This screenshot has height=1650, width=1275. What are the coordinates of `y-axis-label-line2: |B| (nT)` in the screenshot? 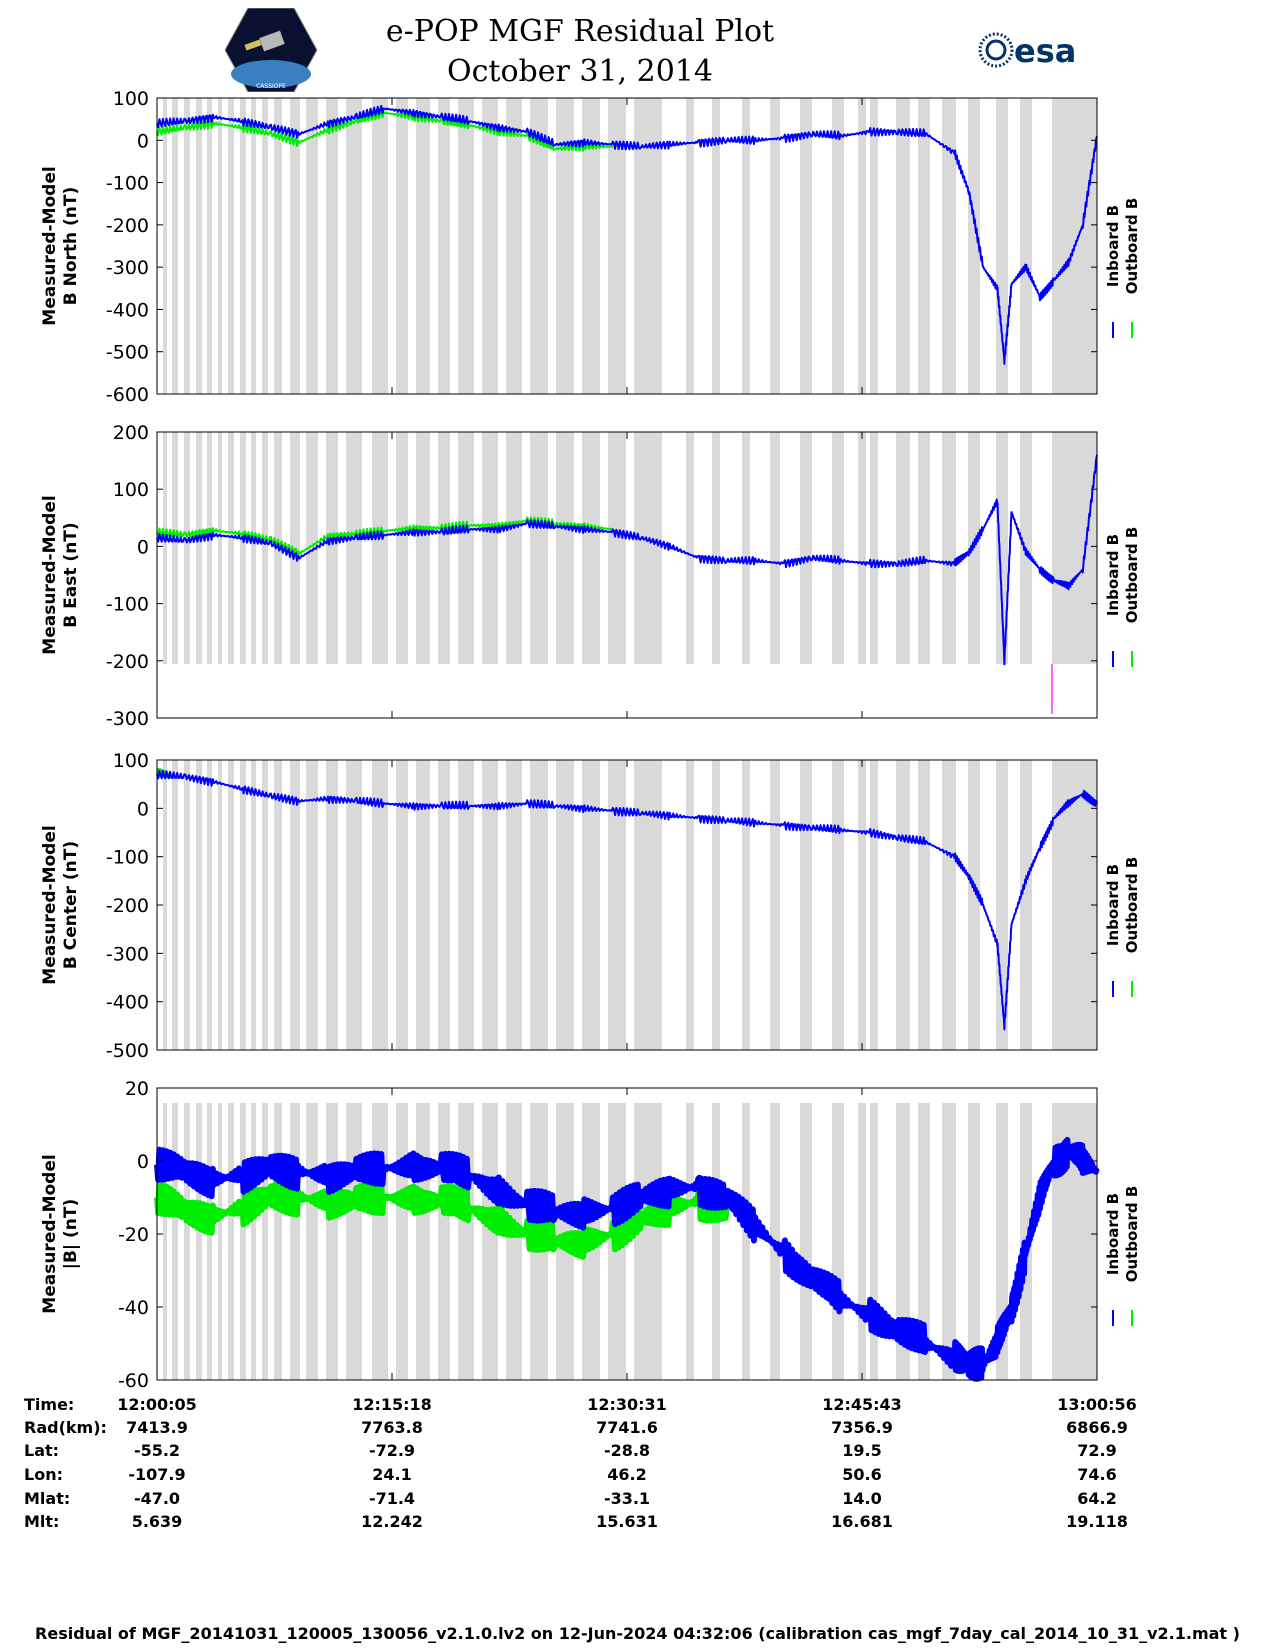 It's located at (71, 1234).